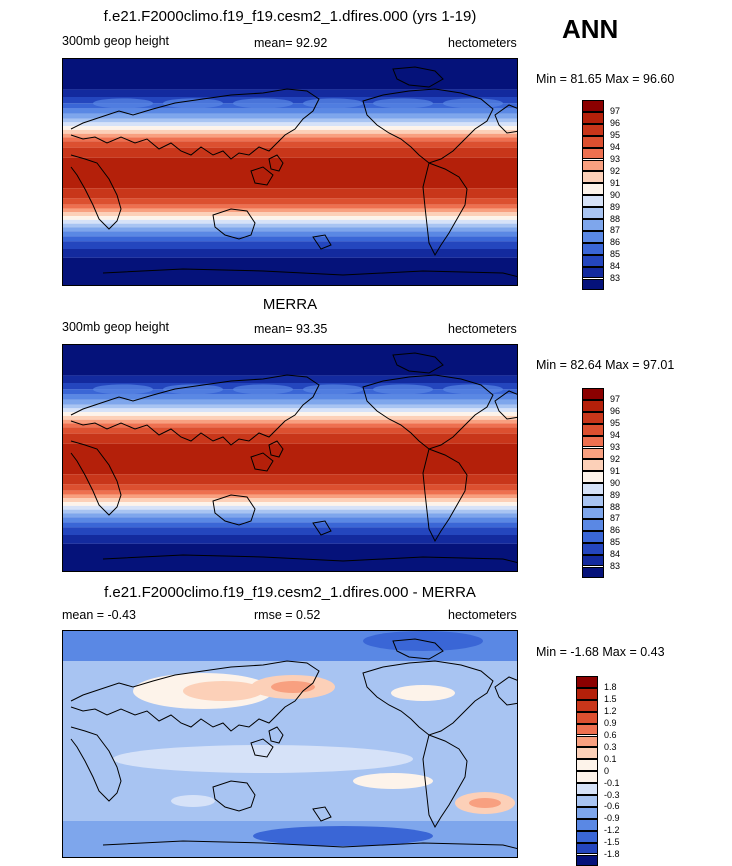 The height and width of the screenshot is (866, 732). What do you see at coordinates (615, 159) in the screenshot?
I see `colorbar-tick-label: 93` at bounding box center [615, 159].